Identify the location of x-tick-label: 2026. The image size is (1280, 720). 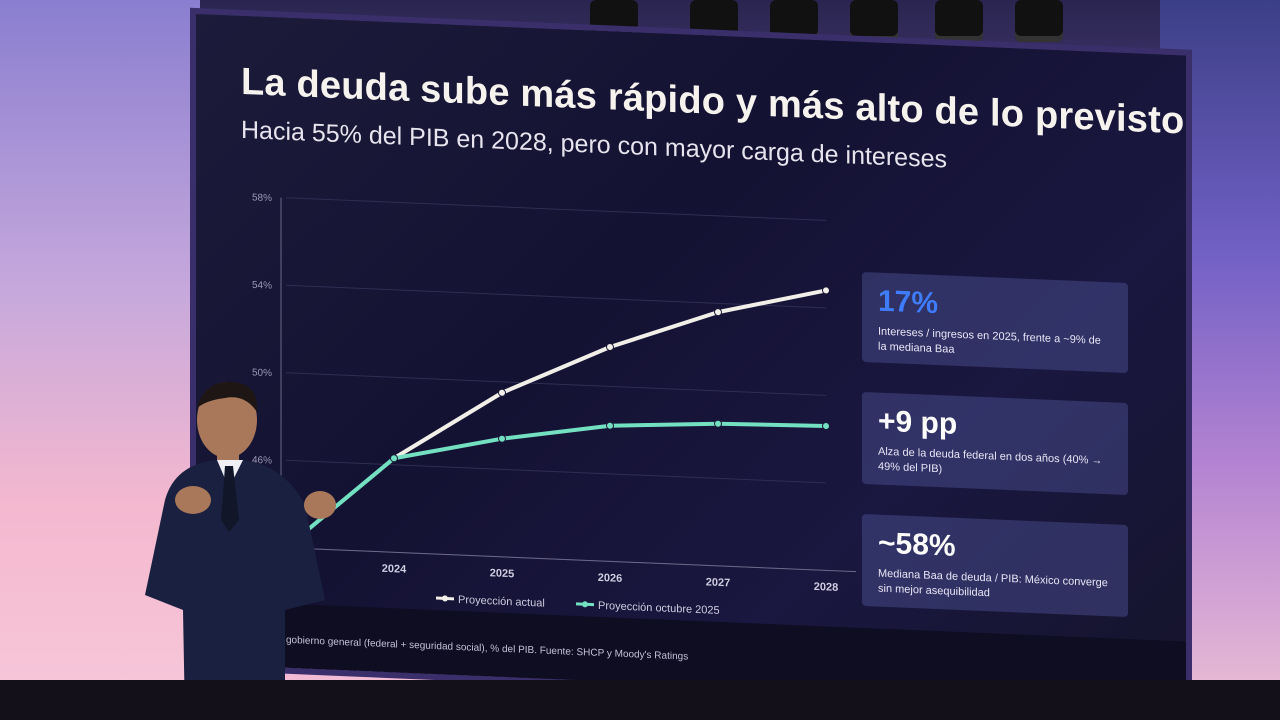
(610, 578).